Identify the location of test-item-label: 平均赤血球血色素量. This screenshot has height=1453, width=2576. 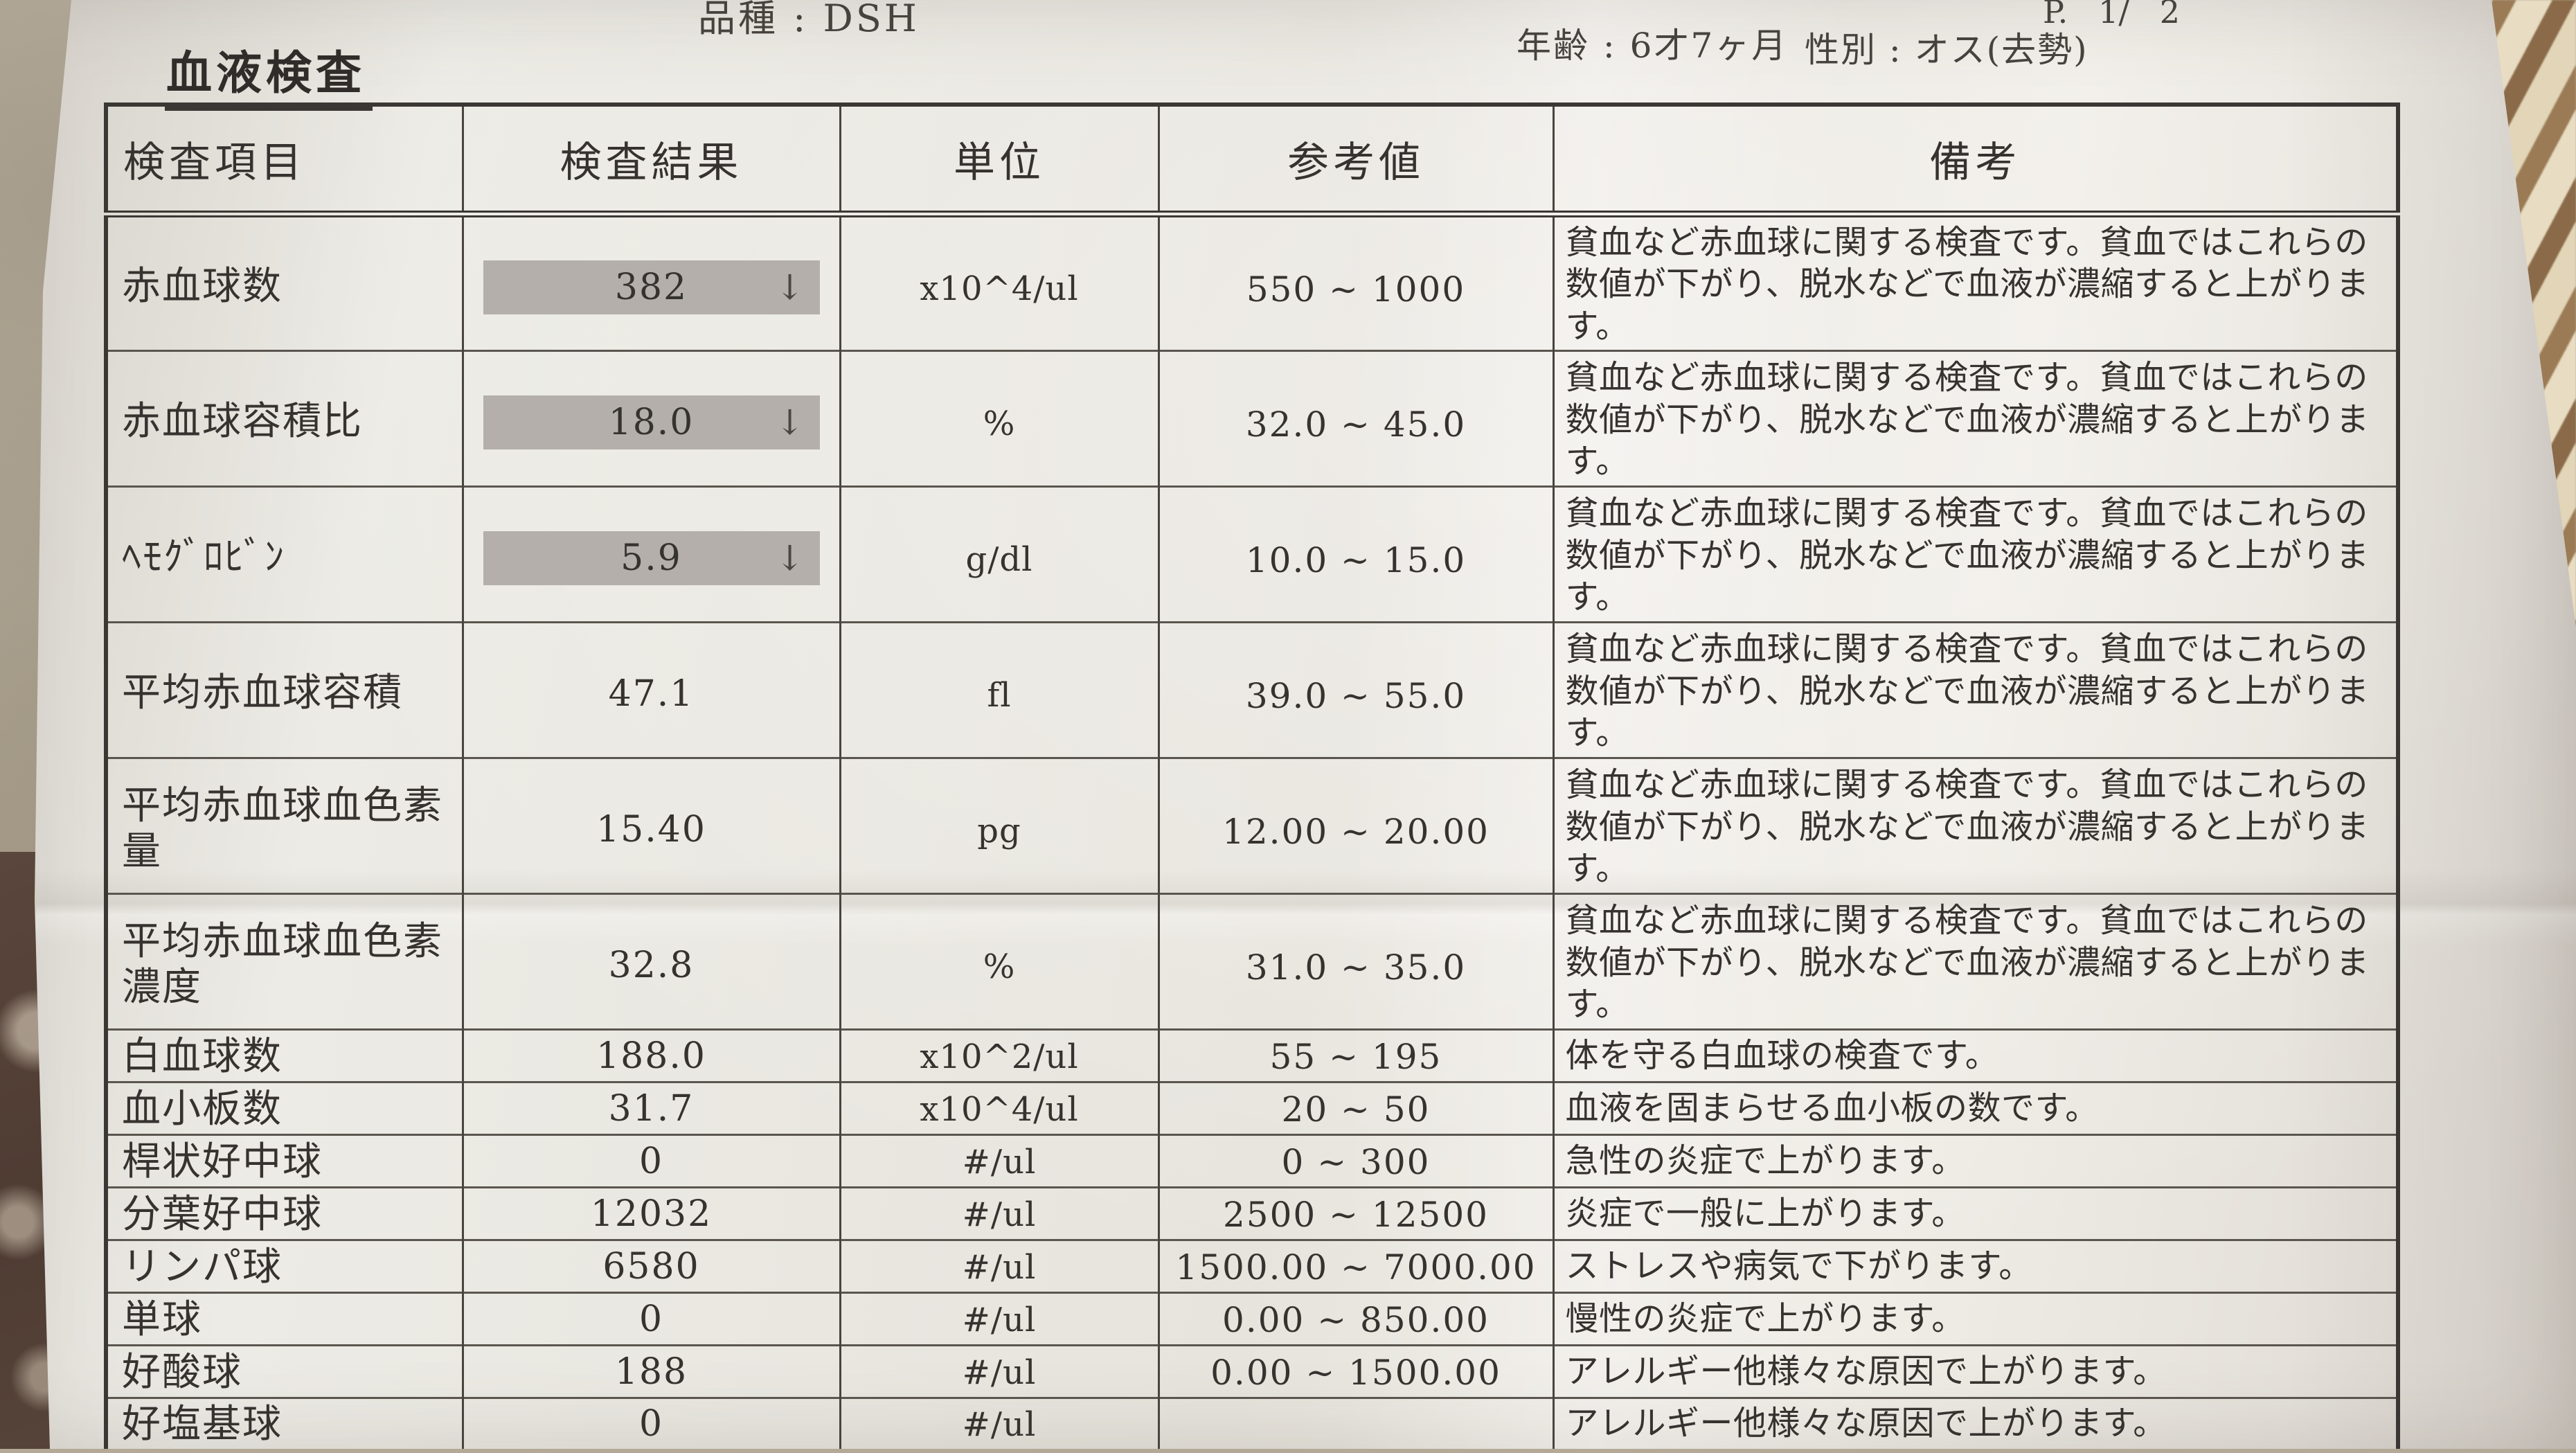
(282, 828).